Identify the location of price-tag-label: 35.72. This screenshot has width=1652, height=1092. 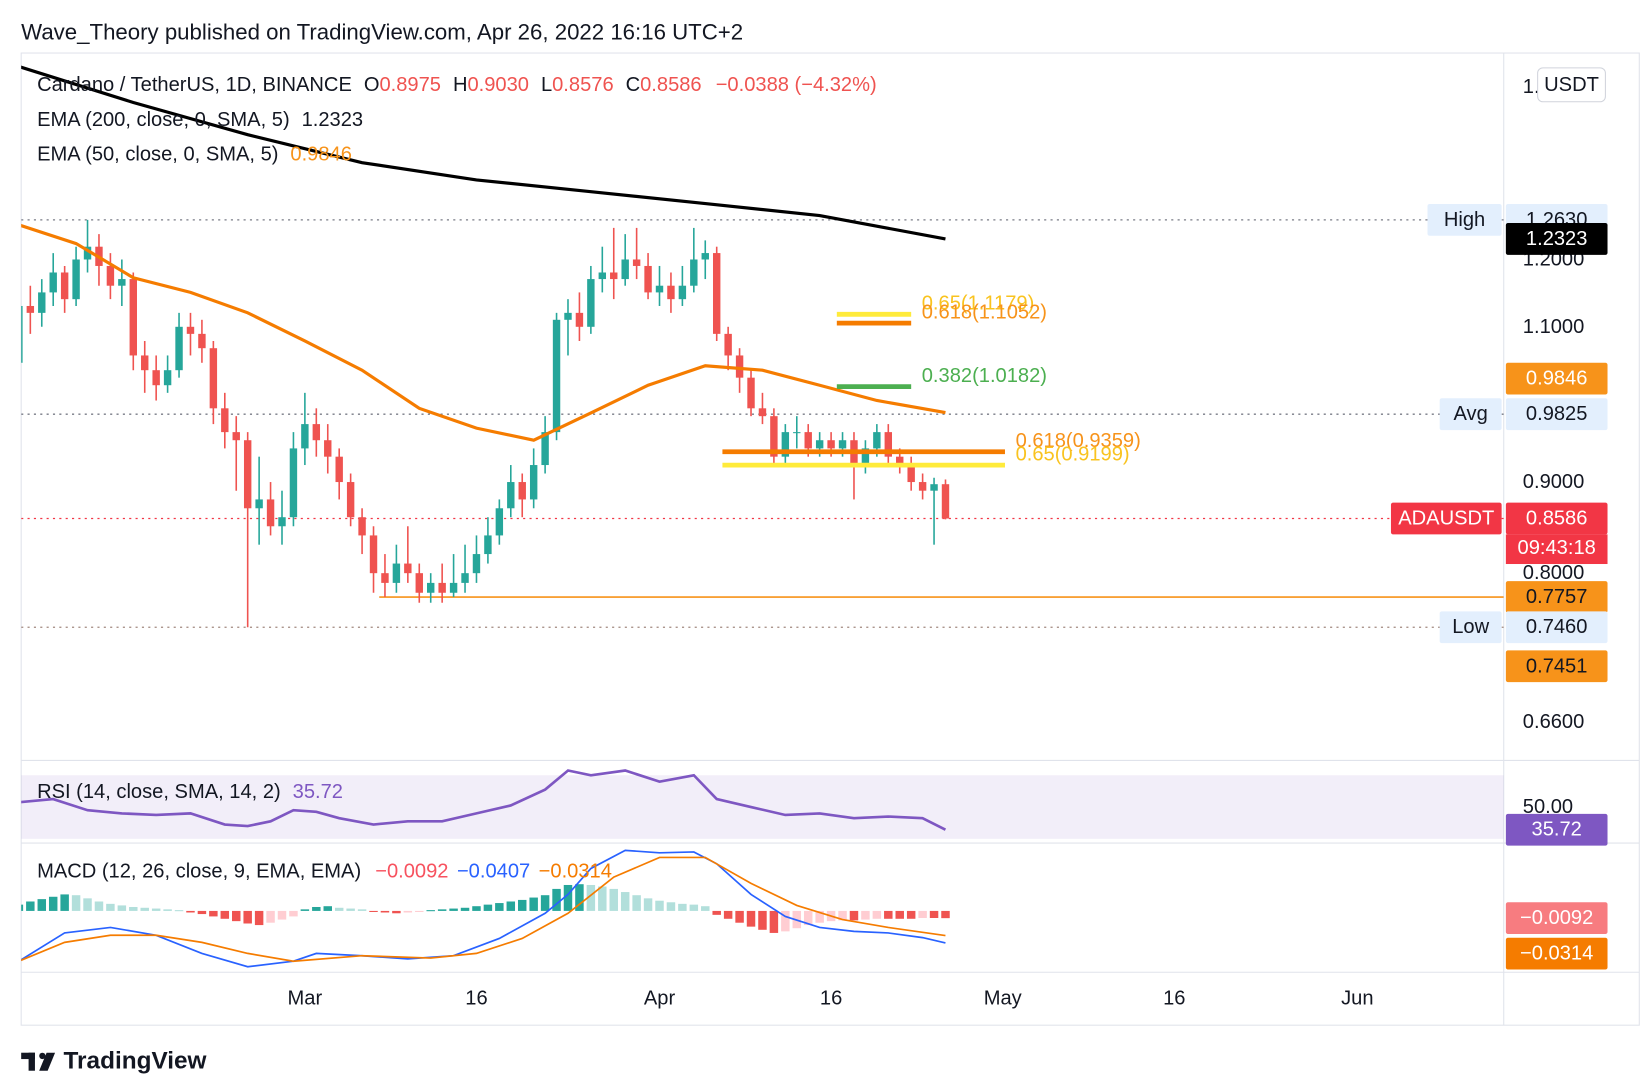
(1557, 830).